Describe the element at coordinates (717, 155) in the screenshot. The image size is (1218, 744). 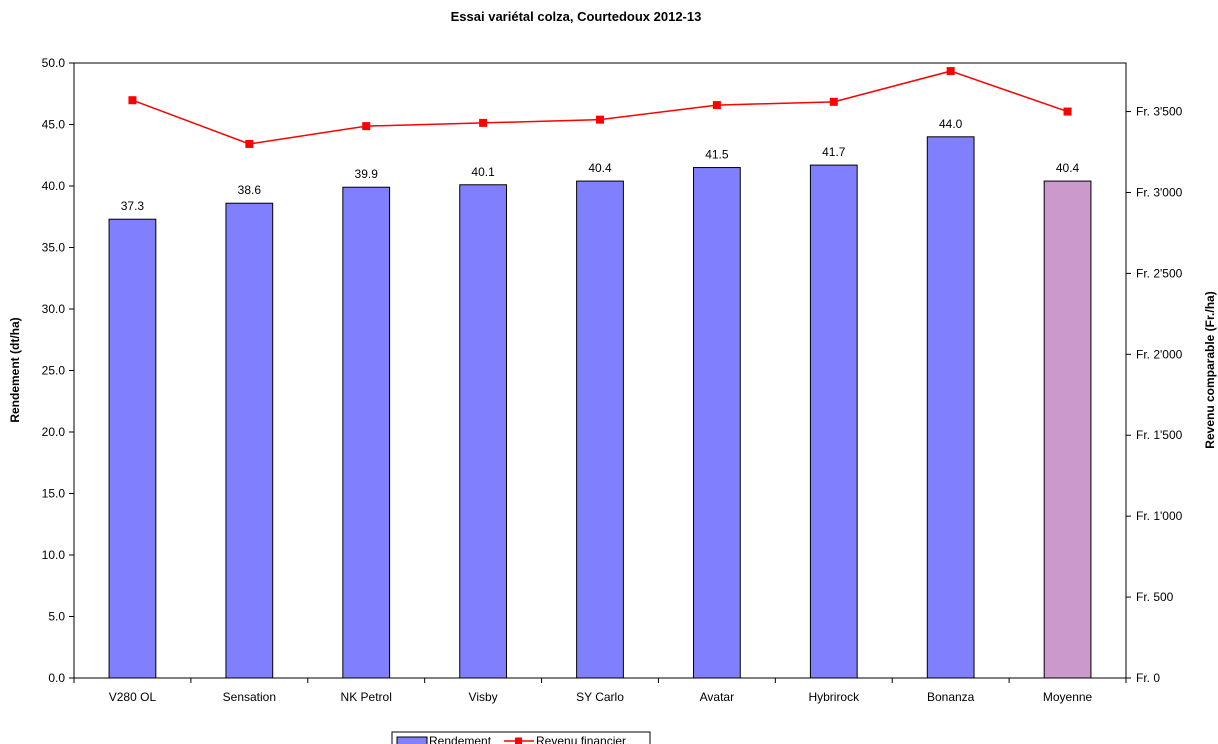
I see `bar-data-label: 41.5` at that location.